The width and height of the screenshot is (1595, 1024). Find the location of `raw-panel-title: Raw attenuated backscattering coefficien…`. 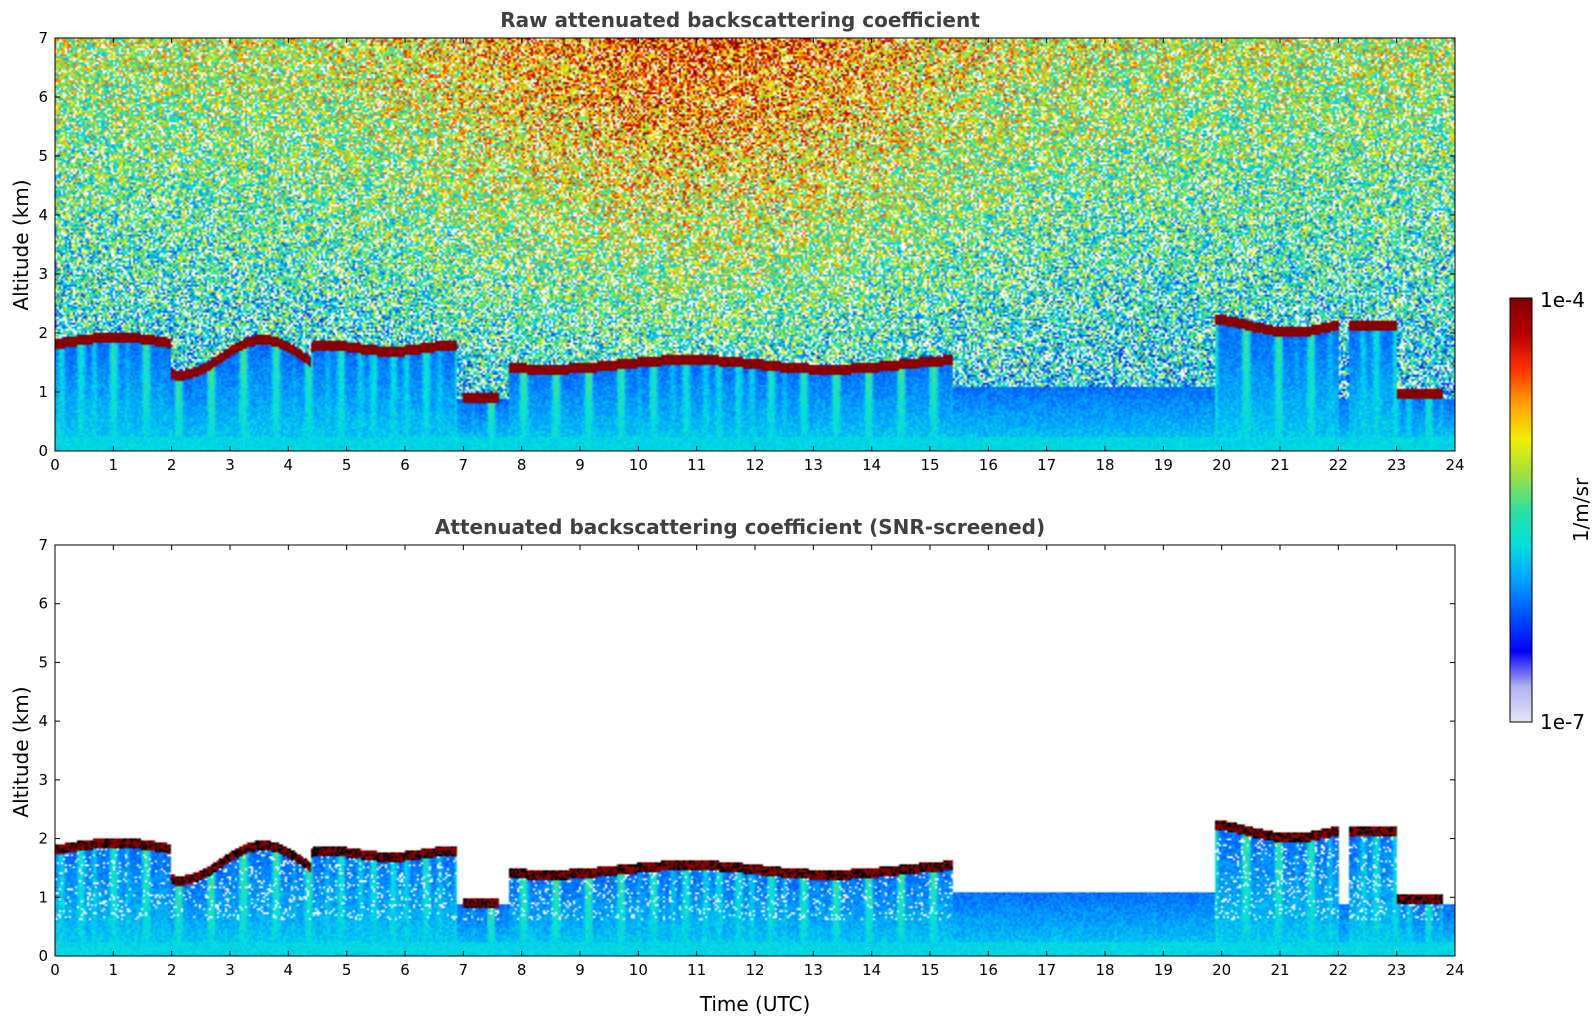

raw-panel-title: Raw attenuated backscattering coefficien… is located at coordinates (740, 20).